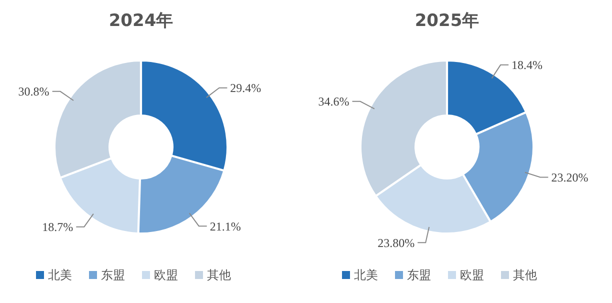  What do you see at coordinates (569, 177) in the screenshot?
I see `data-label: 23.20%` at bounding box center [569, 177].